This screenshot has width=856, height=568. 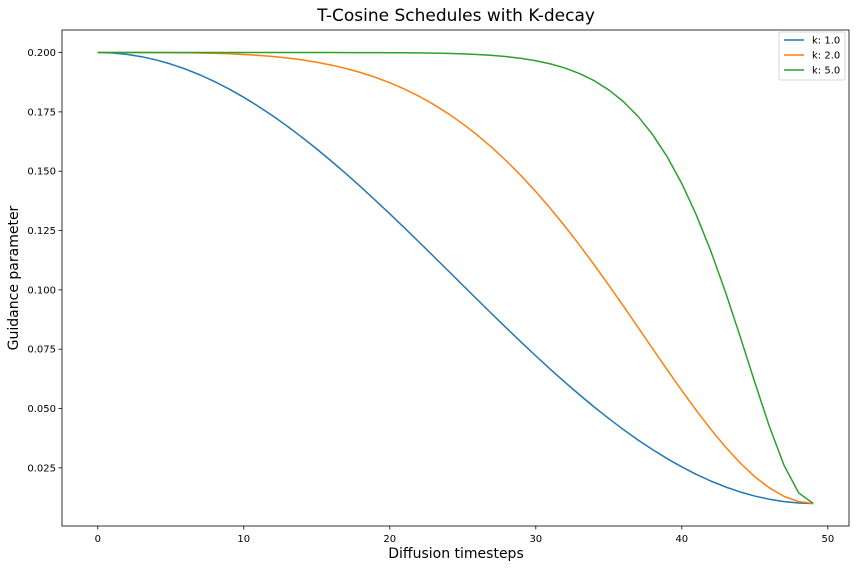 I want to click on x-tick-label: 50, so click(x=827, y=539).